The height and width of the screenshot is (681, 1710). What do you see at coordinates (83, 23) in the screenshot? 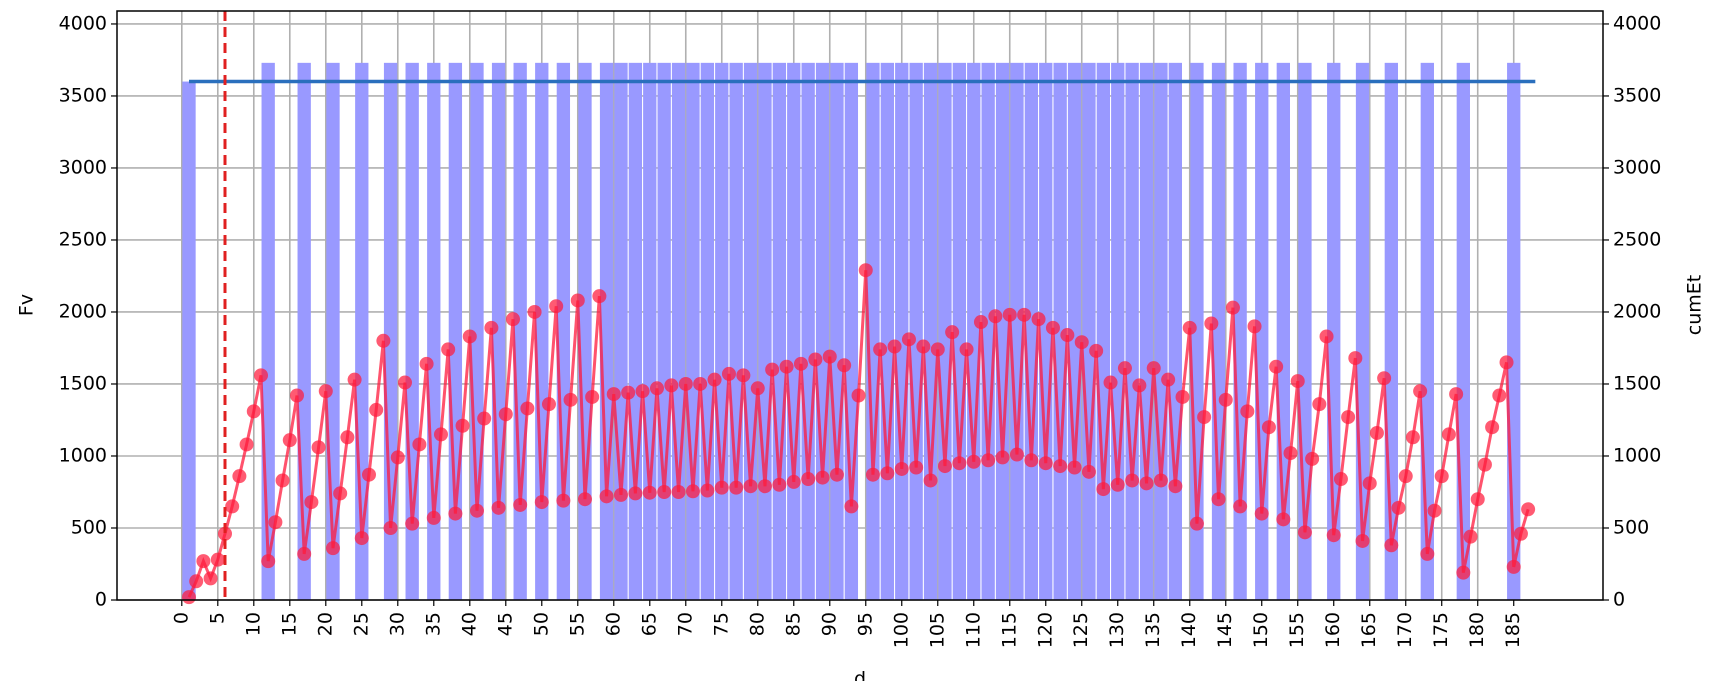
I see `y-tick-label: 4000` at bounding box center [83, 23].